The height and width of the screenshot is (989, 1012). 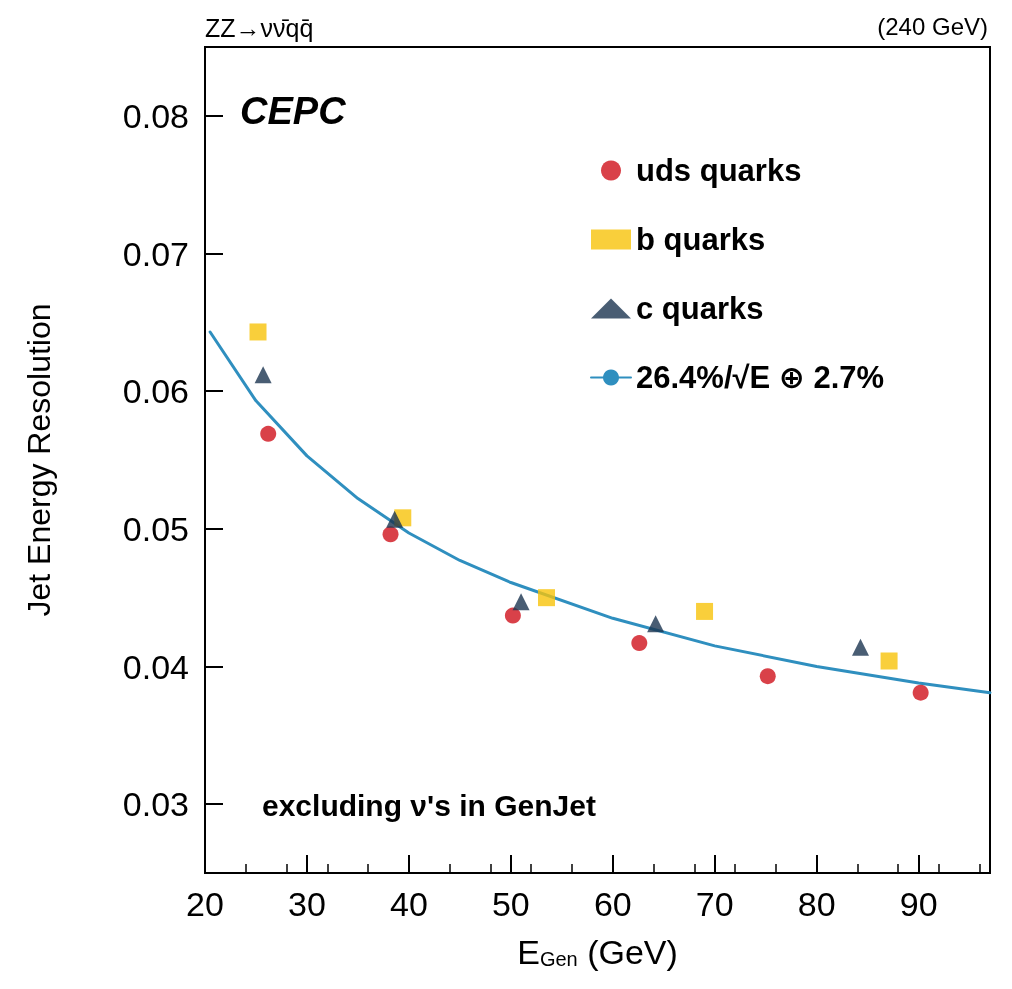 I want to click on y-tick-label: 0.07, so click(x=155, y=253).